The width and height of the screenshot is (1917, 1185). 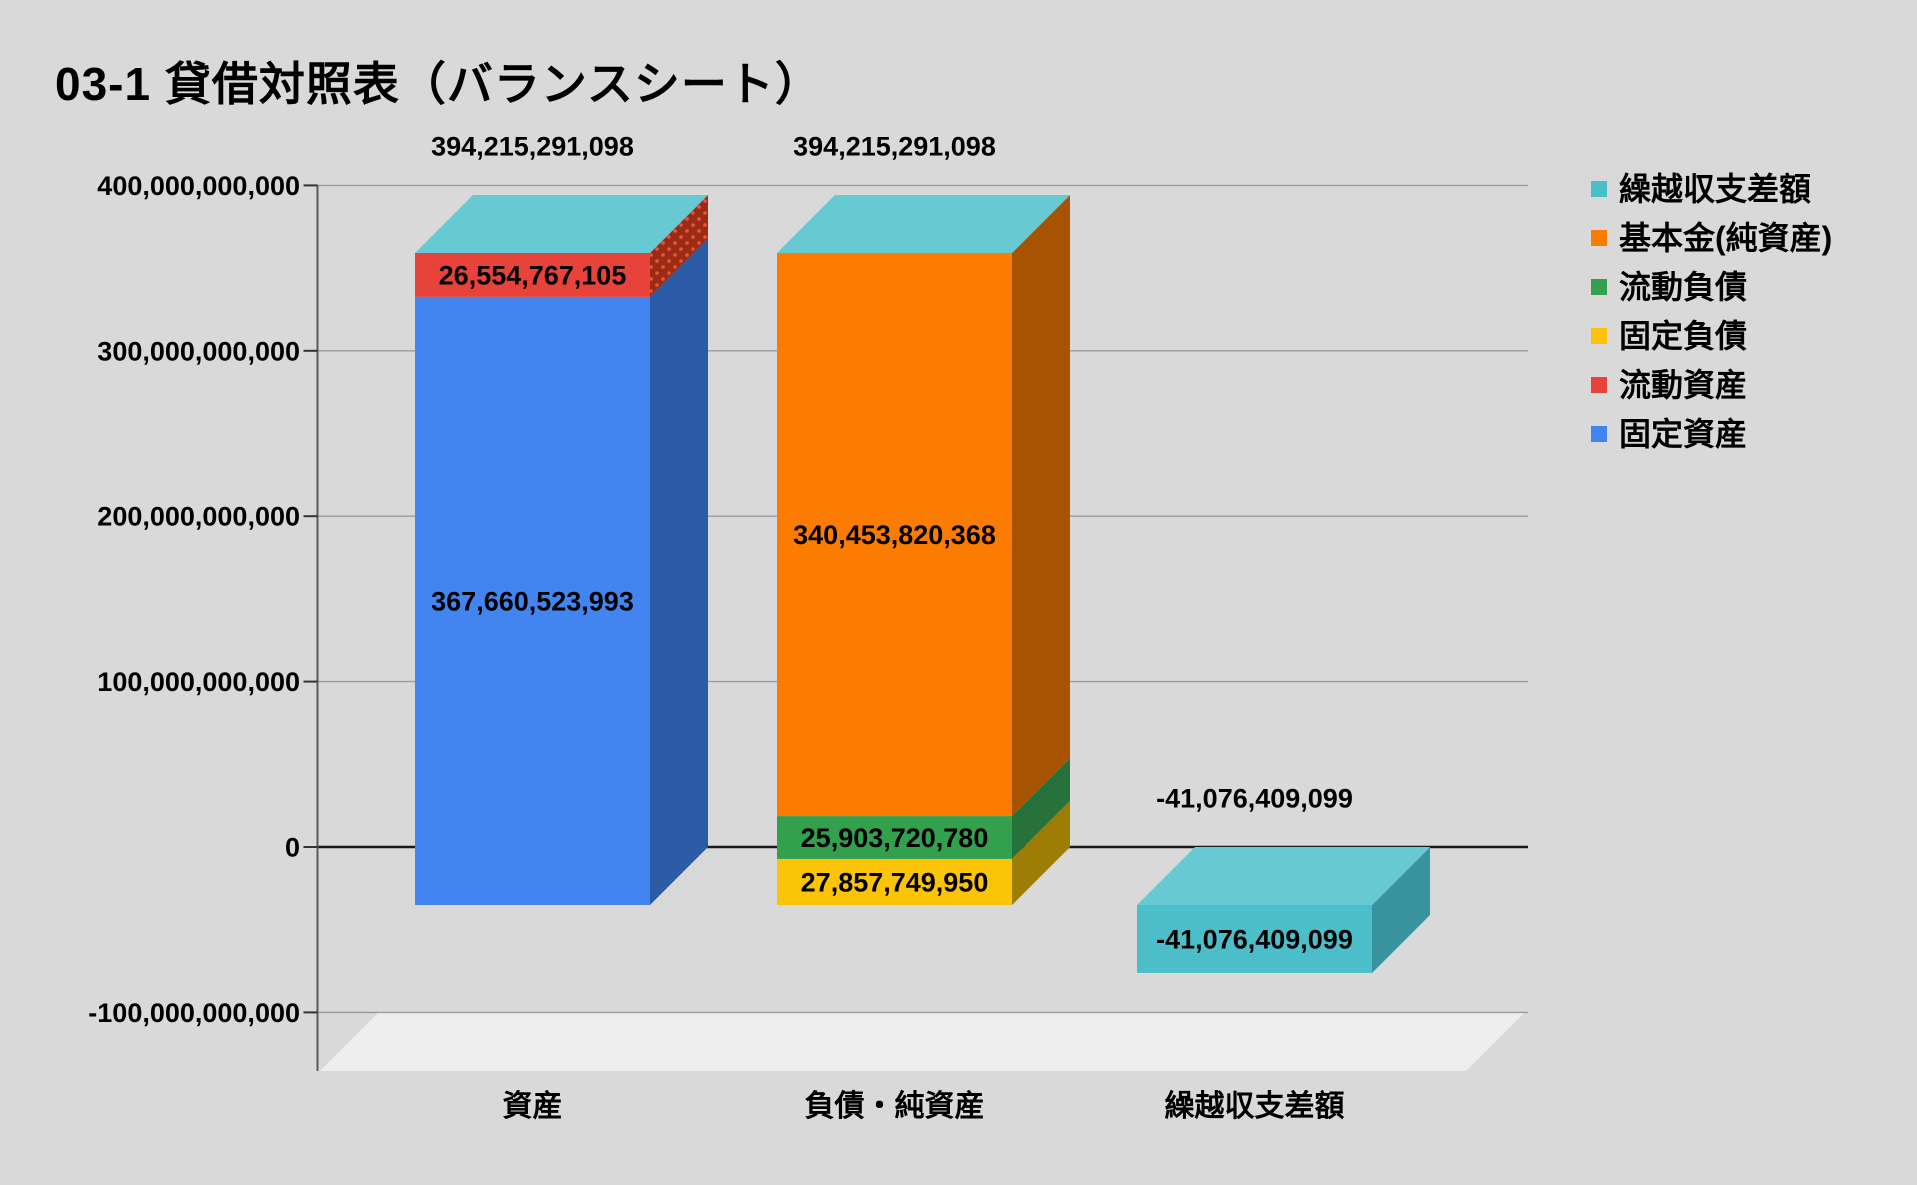 I want to click on bar-1-side-fixed-liabilities, so click(x=1041, y=852).